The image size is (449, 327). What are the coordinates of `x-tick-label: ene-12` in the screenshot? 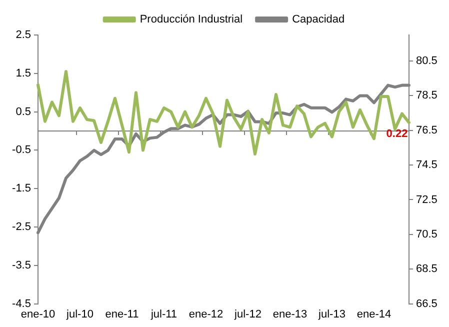 It's located at (206, 314).